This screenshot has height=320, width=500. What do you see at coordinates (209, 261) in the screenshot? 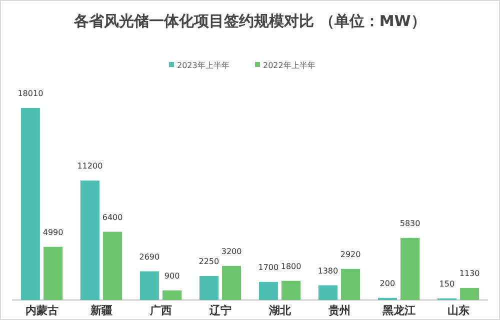
I see `data-label: 2250` at bounding box center [209, 261].